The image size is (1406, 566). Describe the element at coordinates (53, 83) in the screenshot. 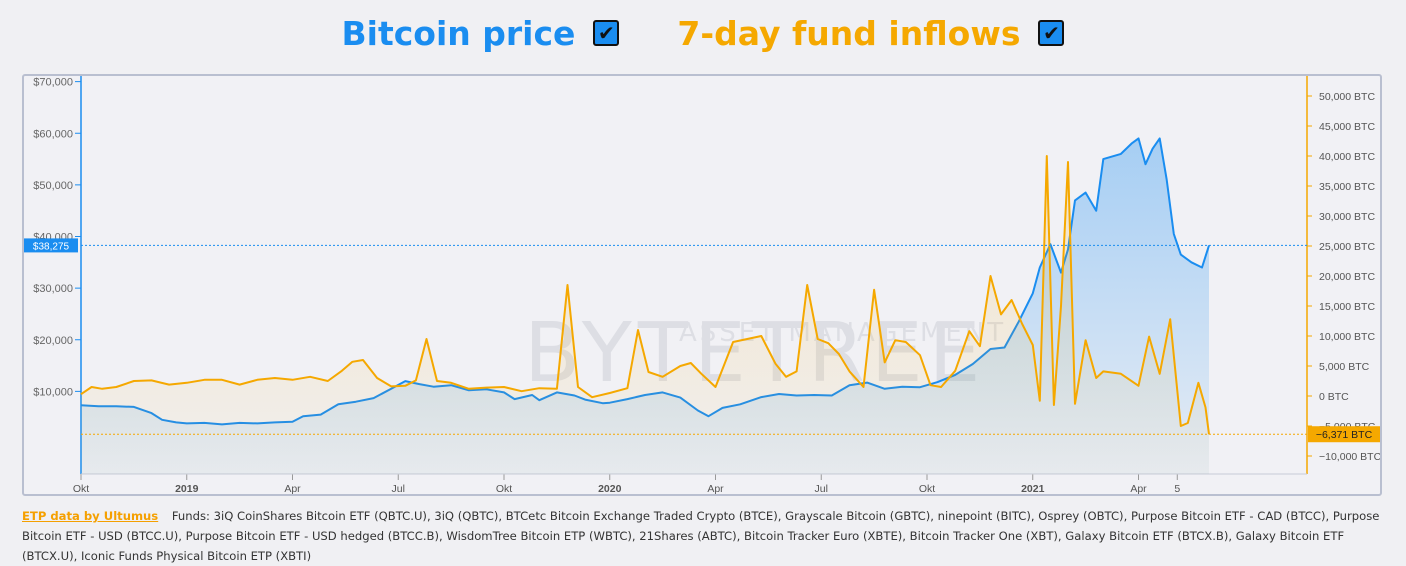

I see `left-tick-label: $70,000` at that location.